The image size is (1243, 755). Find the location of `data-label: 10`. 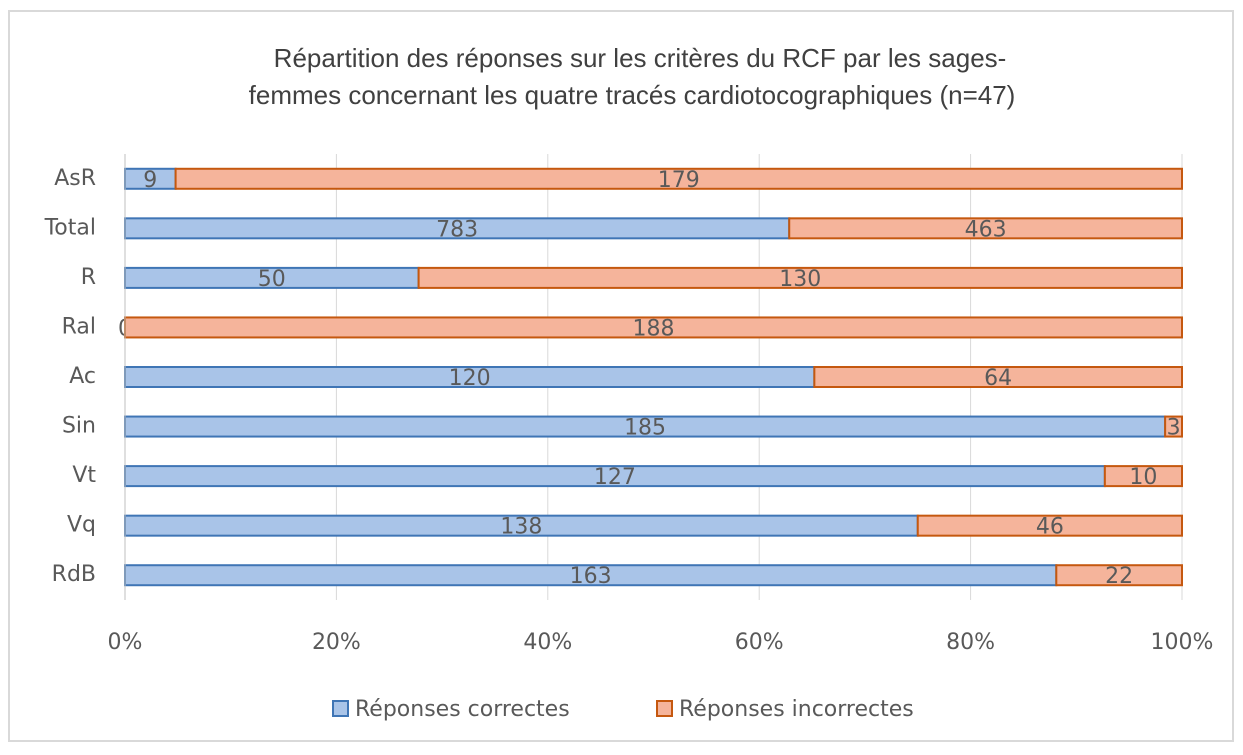

data-label: 10 is located at coordinates (1143, 477).